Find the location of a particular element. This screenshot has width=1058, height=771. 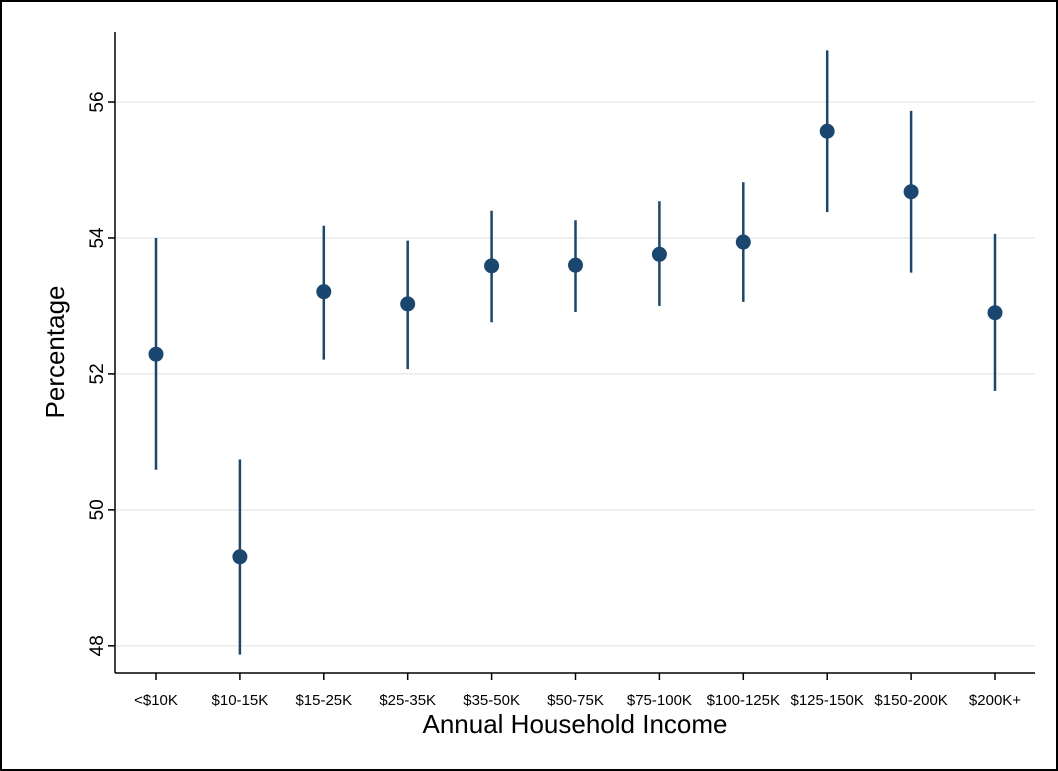

x-tick-label: $10-15K is located at coordinates (240, 700).